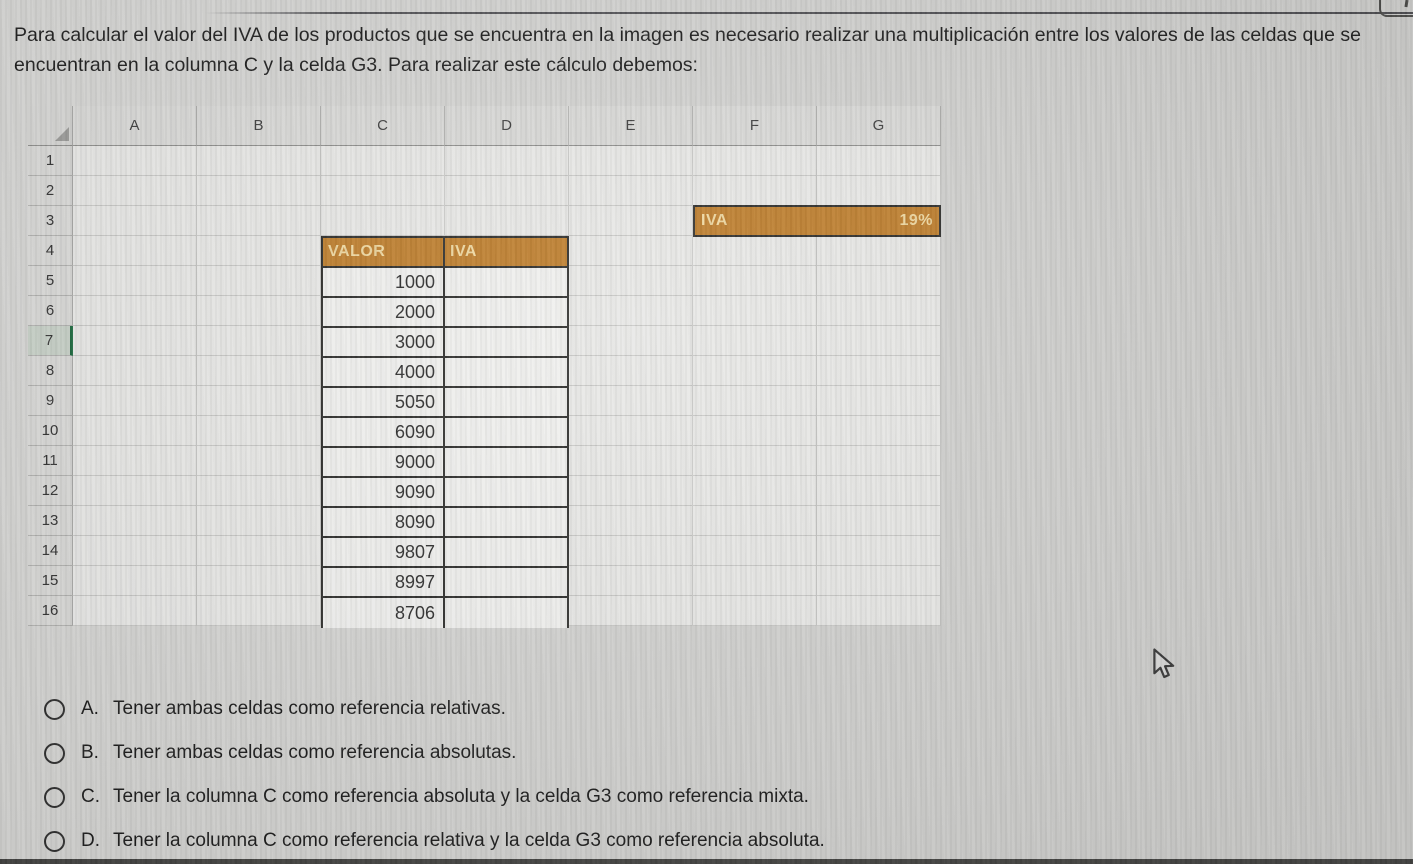  Describe the element at coordinates (135, 371) in the screenshot. I see `cell-a8` at that location.